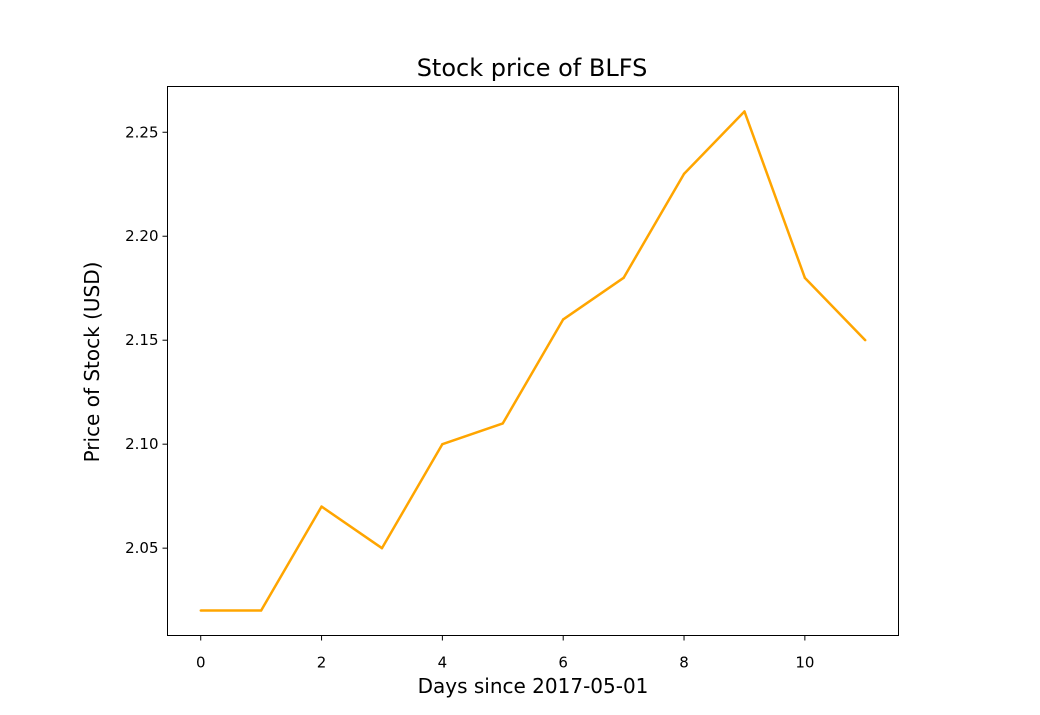 This screenshot has width=1040, height=715. I want to click on x-tick-label: 4, so click(443, 663).